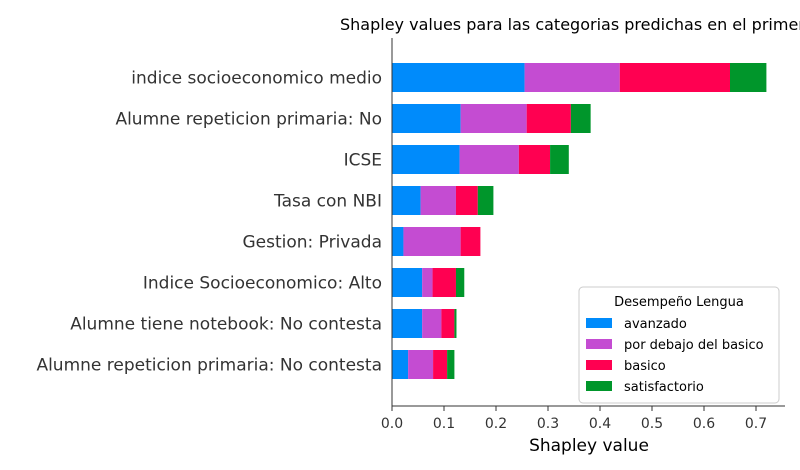 This screenshot has height=470, width=800. Describe the element at coordinates (694, 345) in the screenshot. I see `legend-label: por debajo del basico` at that location.